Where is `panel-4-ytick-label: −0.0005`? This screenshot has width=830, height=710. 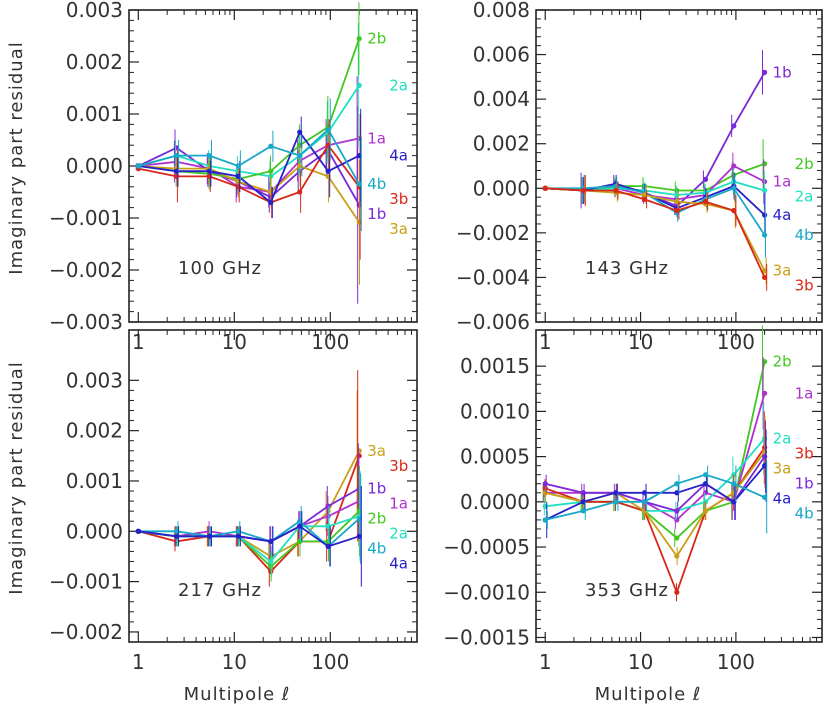 panel-4-ytick-label: −0.0005 is located at coordinates (486, 547).